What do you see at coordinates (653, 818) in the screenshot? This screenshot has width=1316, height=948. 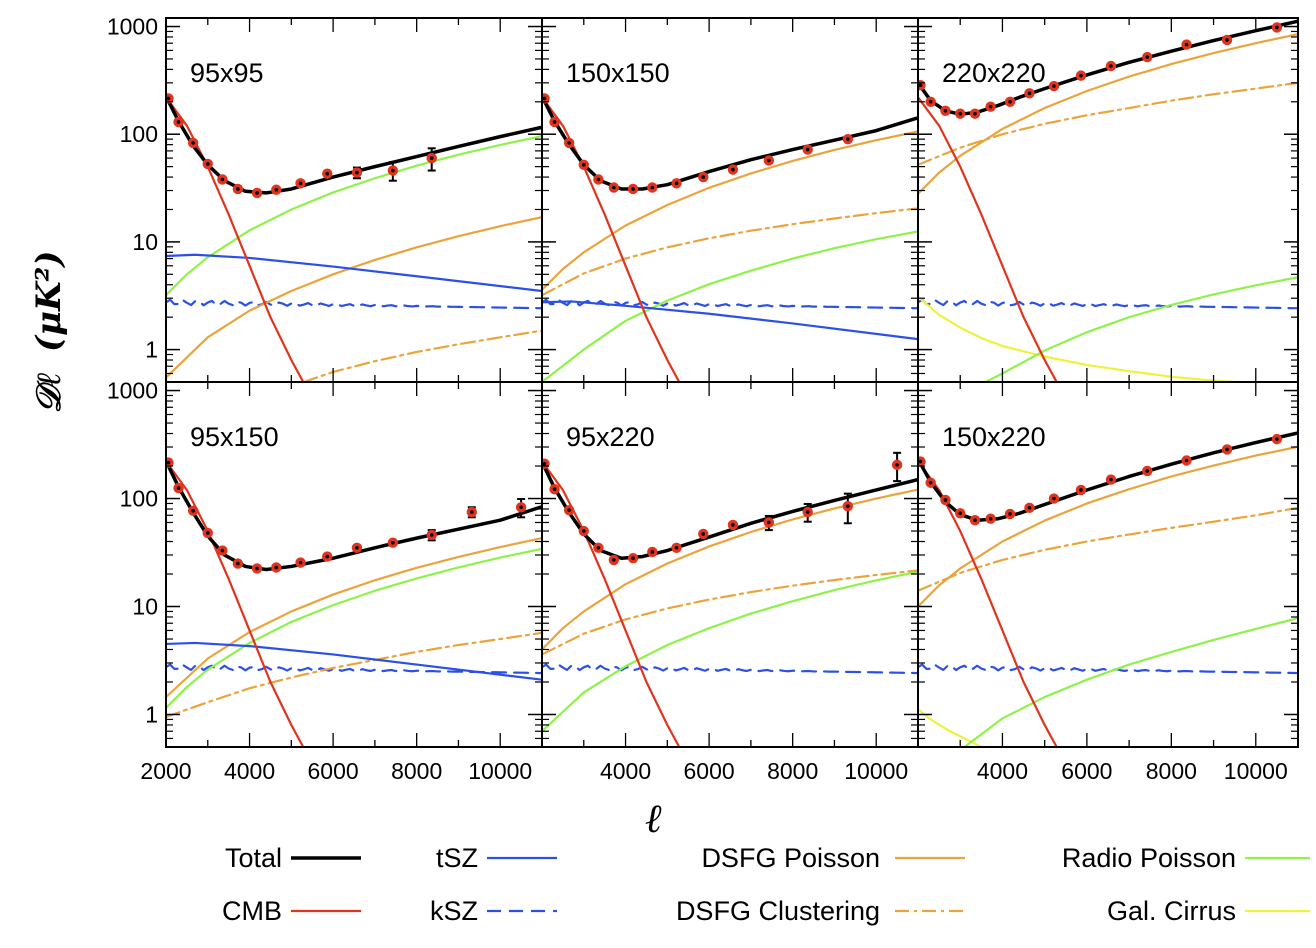 I see `x-axis-label: ℓ` at bounding box center [653, 818].